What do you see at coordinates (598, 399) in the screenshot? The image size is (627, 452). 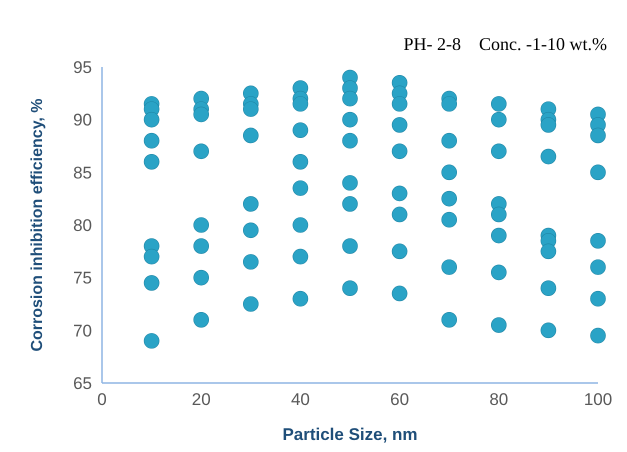 I see `x-tick-label: 100` at bounding box center [598, 399].